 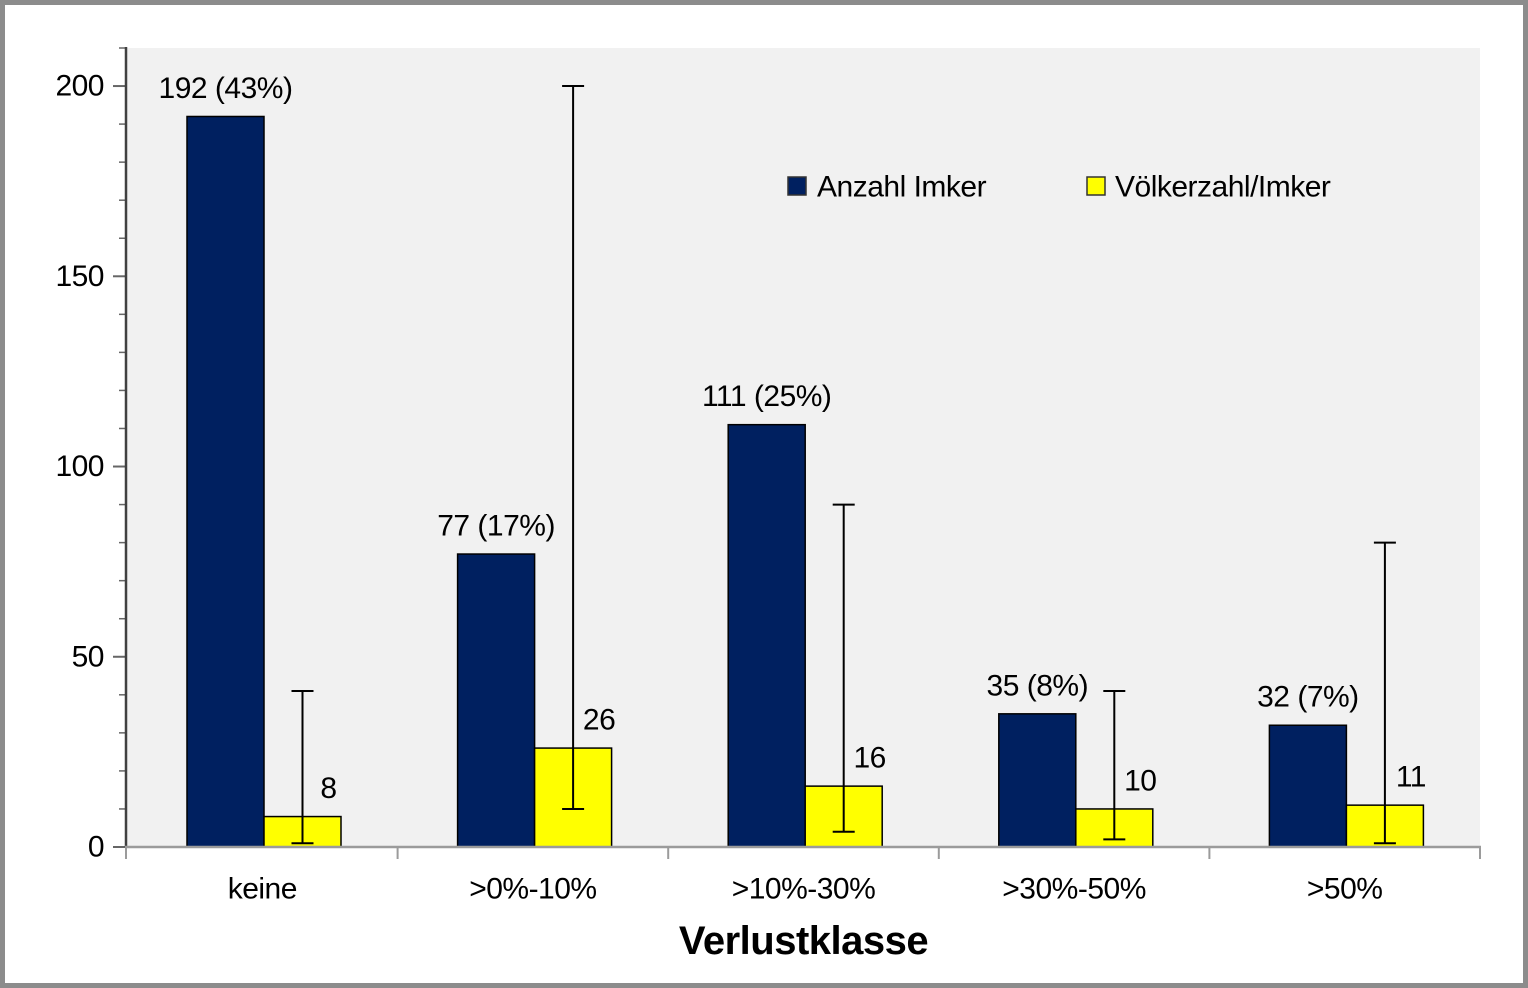 What do you see at coordinates (88, 656) in the screenshot?
I see `y-axis-tick-label: 50` at bounding box center [88, 656].